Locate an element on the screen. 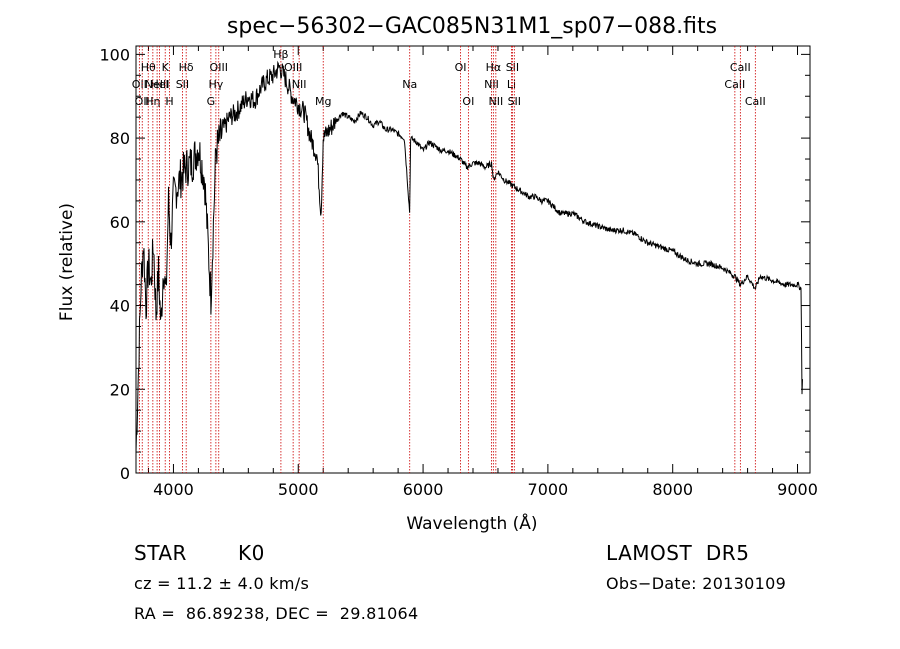 The image size is (900, 649). spectral-line-label: HeI is located at coordinates (159, 84).